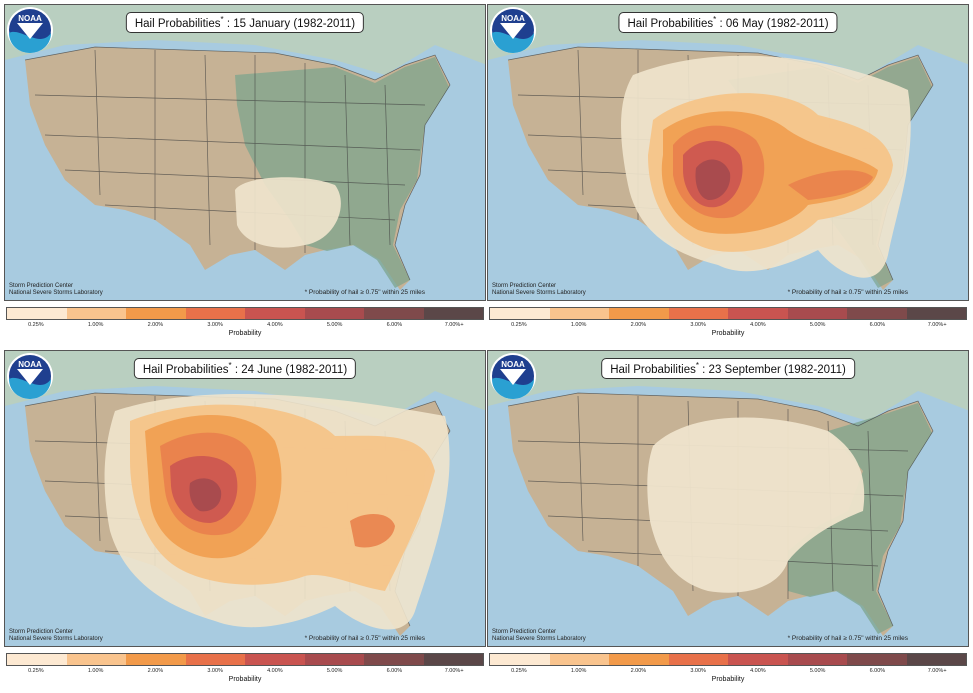 This screenshot has width=973, height=693. Describe the element at coordinates (291, 369) in the screenshot. I see `title-date: : 24 June (1982-2011)` at that location.